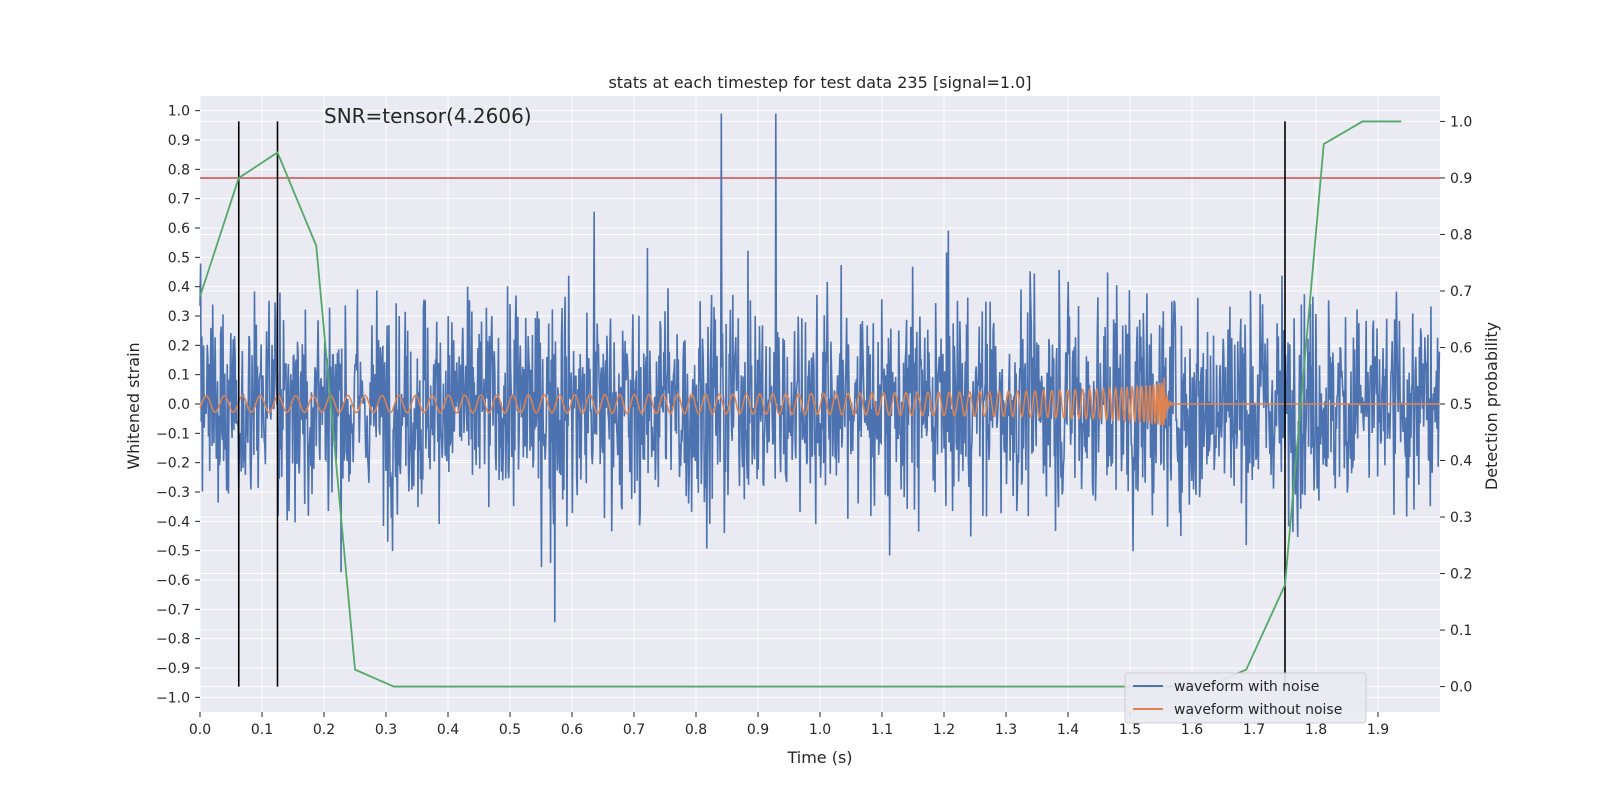  I want to click on y2-tick-label: 0.1, so click(1461, 631).